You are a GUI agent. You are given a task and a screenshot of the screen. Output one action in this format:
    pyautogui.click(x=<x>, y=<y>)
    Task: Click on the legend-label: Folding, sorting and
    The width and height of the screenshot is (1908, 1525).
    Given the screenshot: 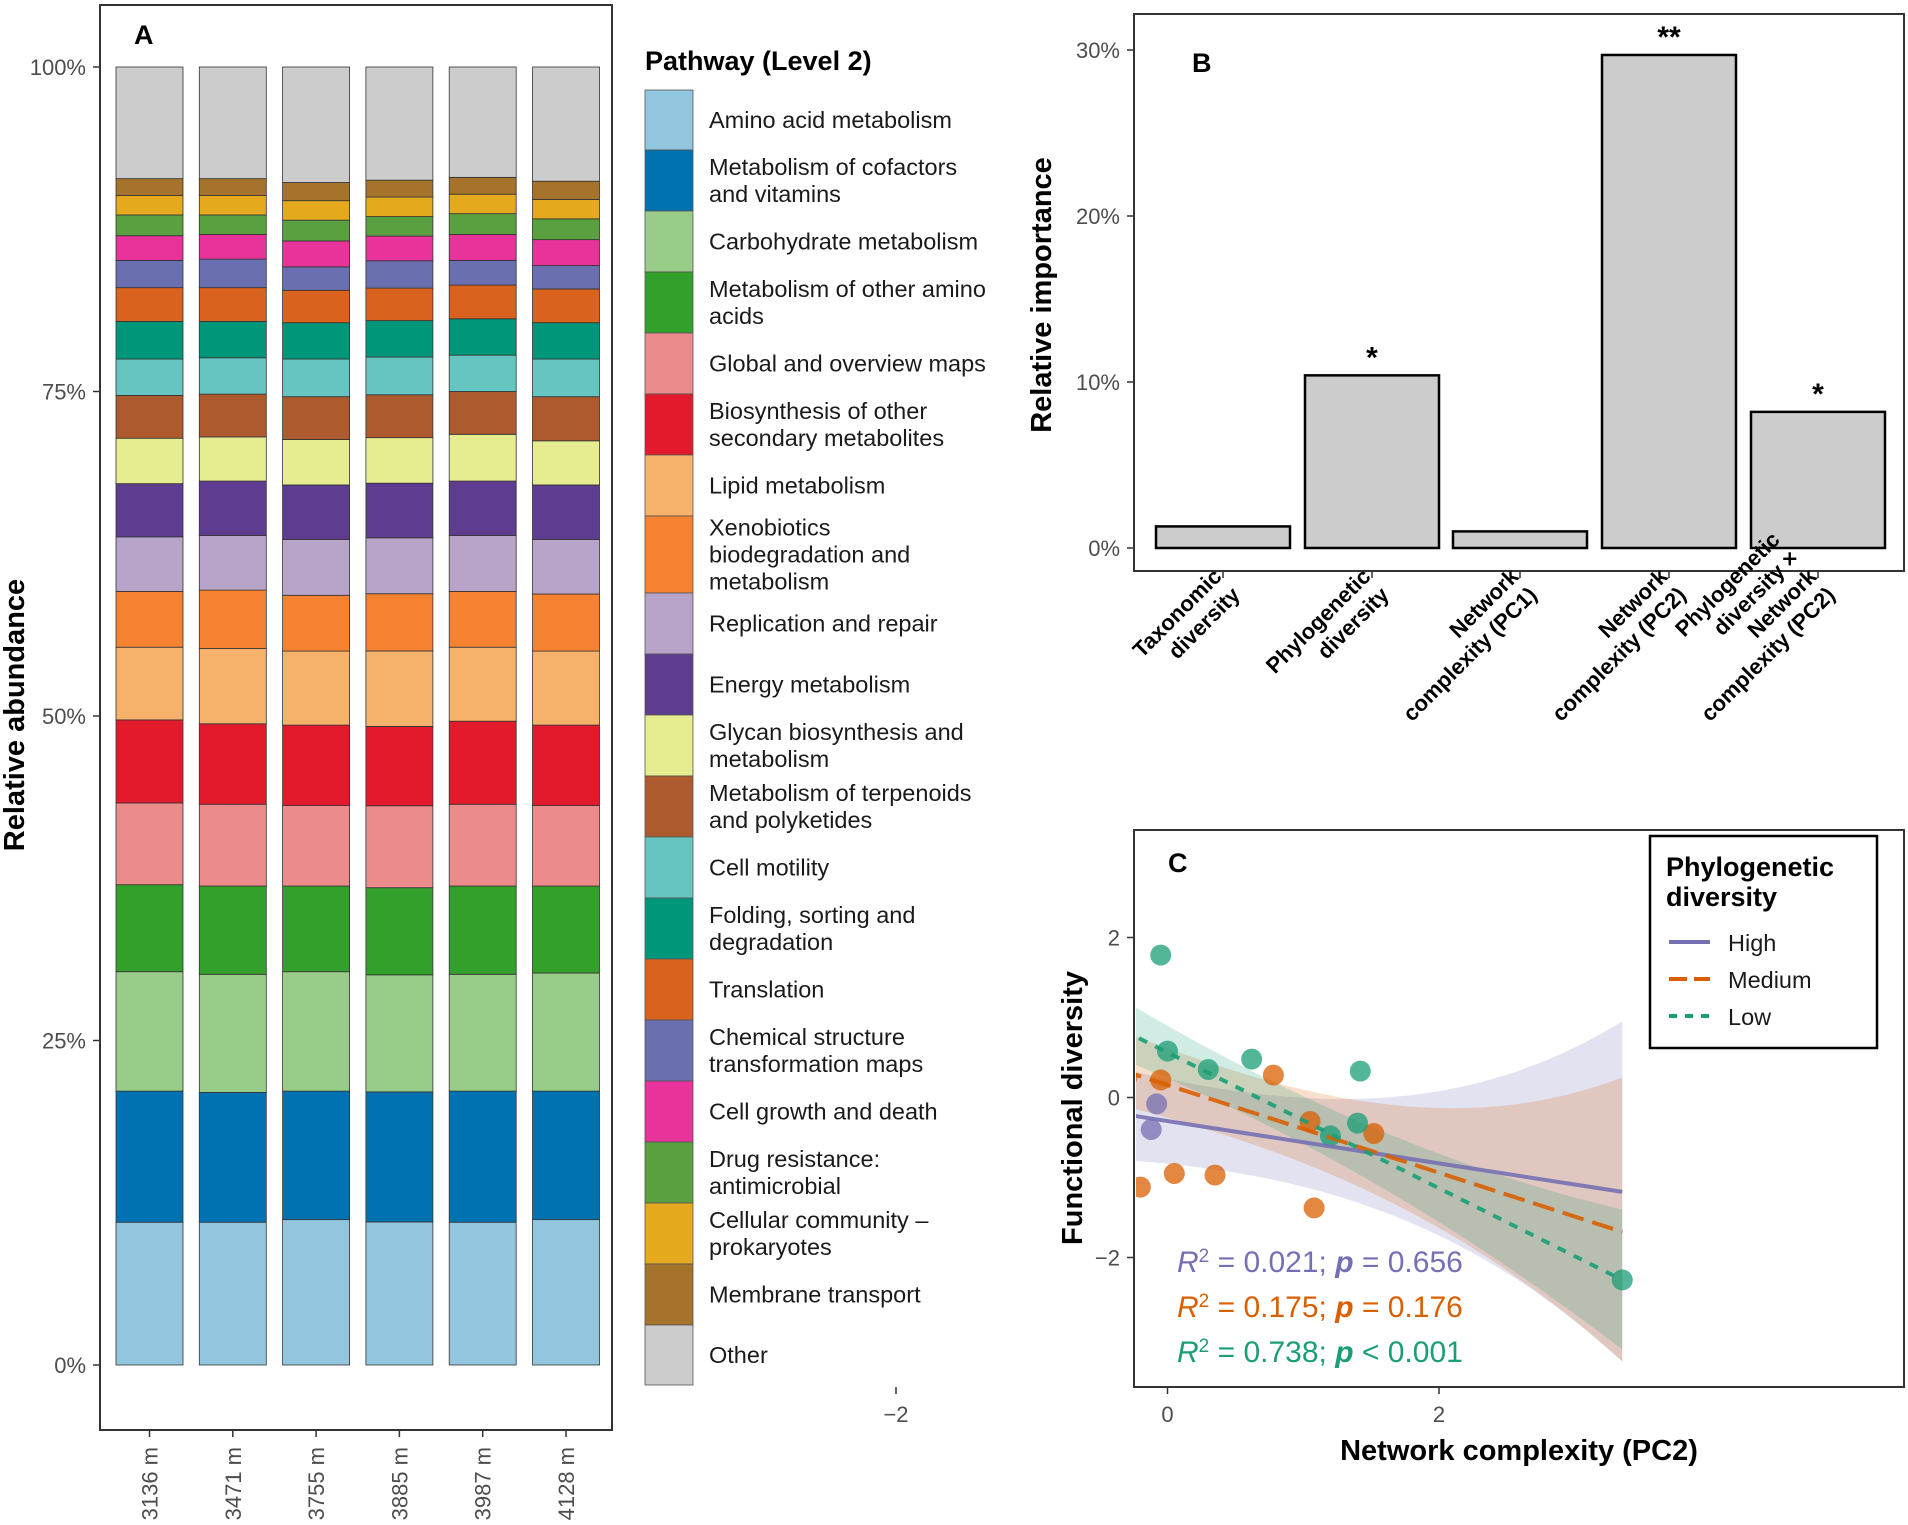 What is the action you would take?
    pyautogui.click(x=812, y=915)
    